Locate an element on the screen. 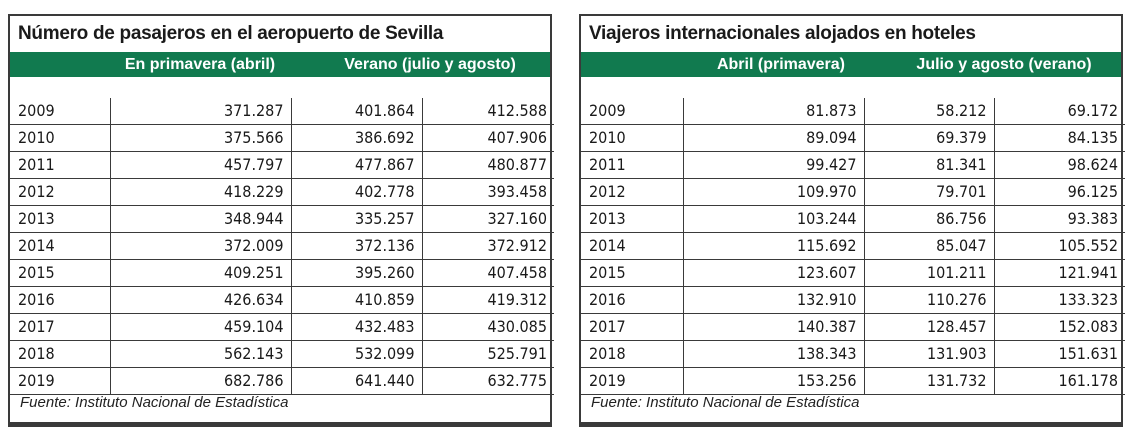  value-cell: 525.791 is located at coordinates (487, 354).